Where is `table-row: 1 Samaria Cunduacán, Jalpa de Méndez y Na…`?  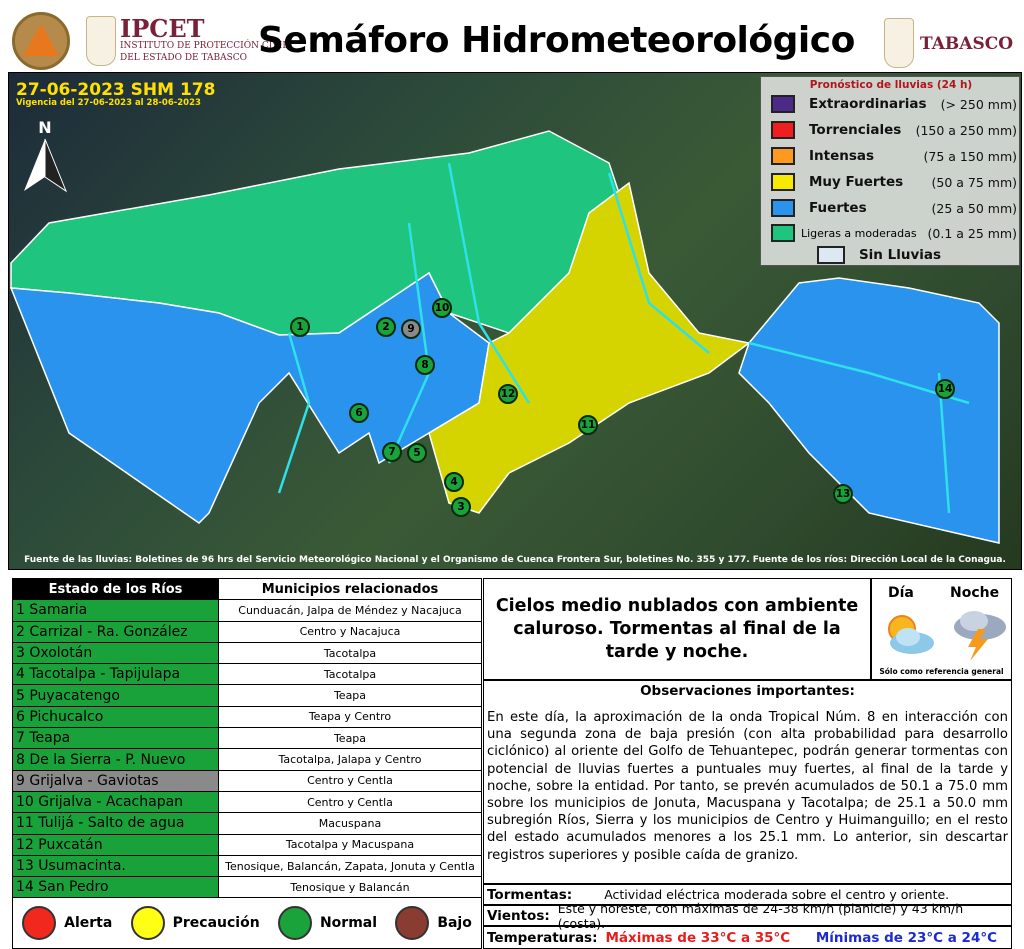
table-row: 1 Samaria Cunduacán, Jalpa de Méndez y Na… is located at coordinates (247, 610).